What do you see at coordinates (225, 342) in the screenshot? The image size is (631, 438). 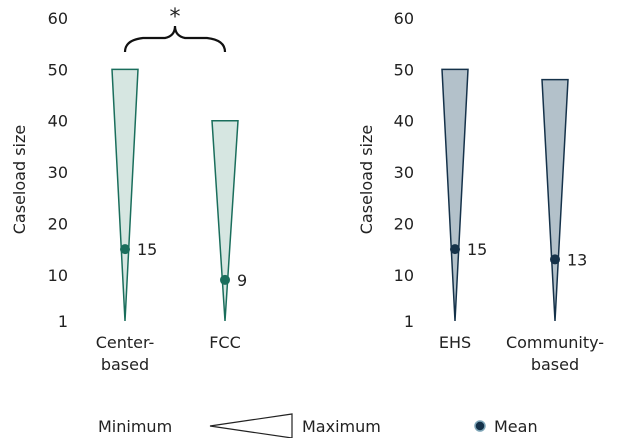 I see `category-label: FCC` at bounding box center [225, 342].